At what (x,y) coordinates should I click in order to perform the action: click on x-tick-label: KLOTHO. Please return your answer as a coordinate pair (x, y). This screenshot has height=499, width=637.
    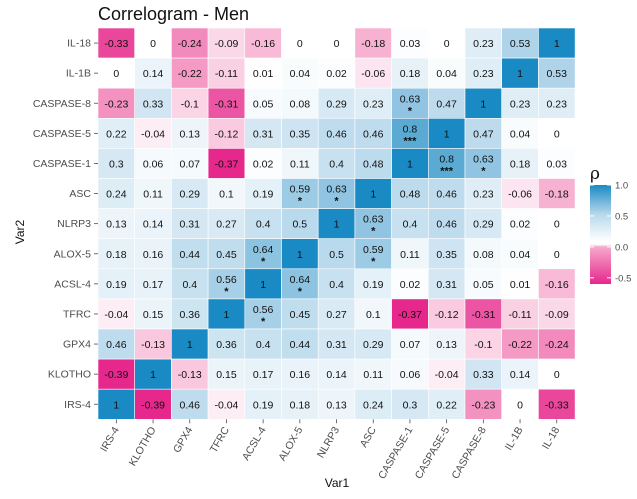
    Looking at the image, I should click on (143, 446).